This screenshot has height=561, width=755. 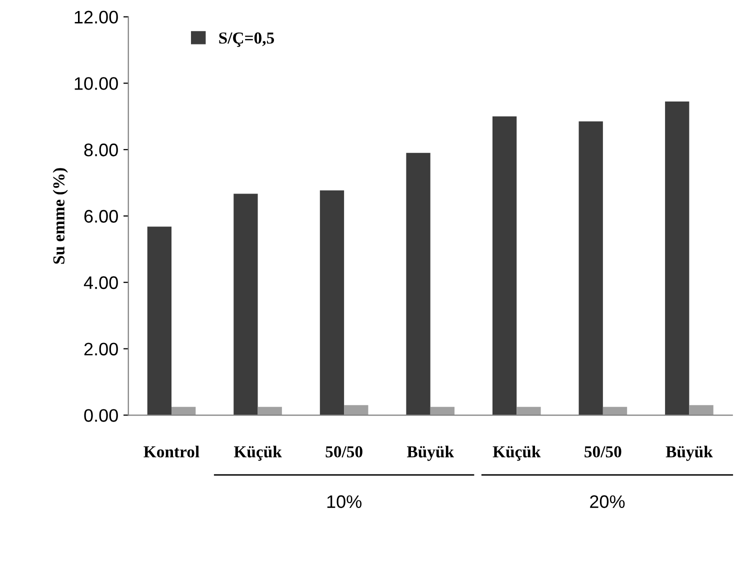 I want to click on y-tick-label: 10.00, so click(x=96, y=83).